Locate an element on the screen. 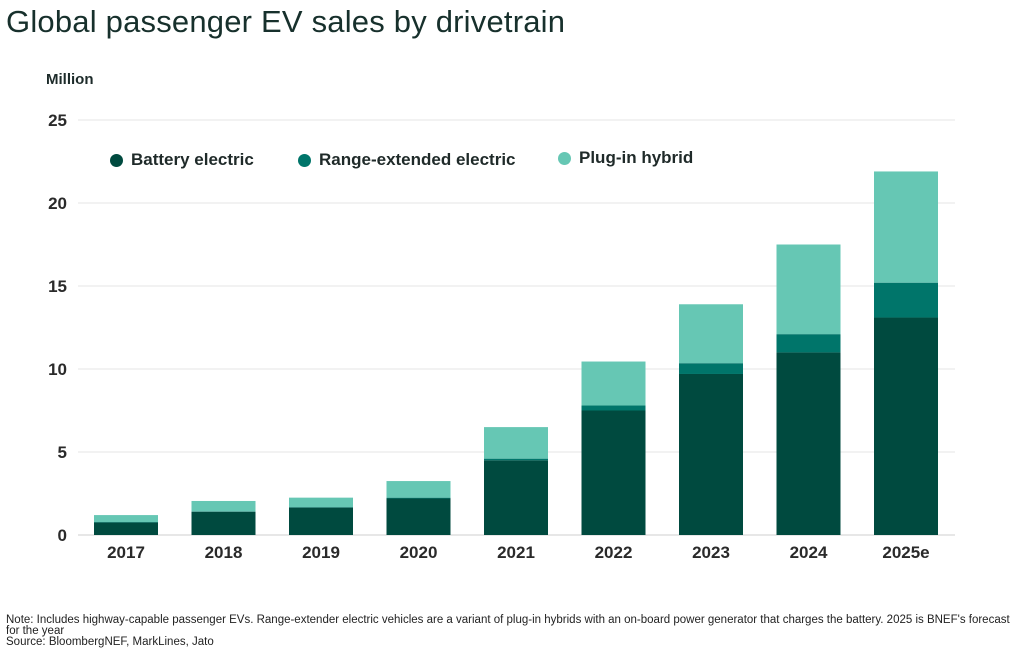 Image resolution: width=1024 pixels, height=650 pixels. y-tick-label: 20 is located at coordinates (57, 203).